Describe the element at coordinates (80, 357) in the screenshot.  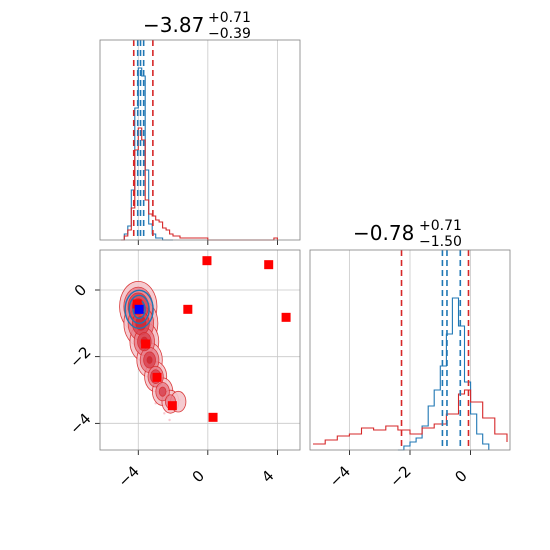
I see `y-tick-label: −2` at that location.